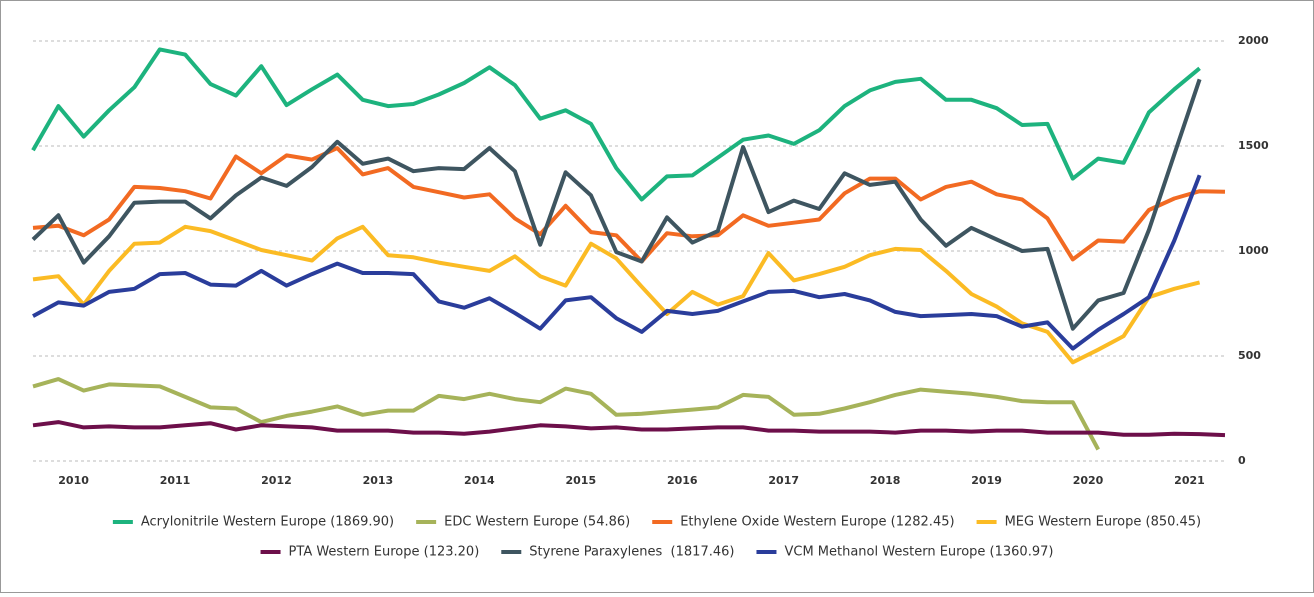 The image size is (1314, 597). Describe the element at coordinates (378, 480) in the screenshot. I see `x-tick-label: 2013` at that location.